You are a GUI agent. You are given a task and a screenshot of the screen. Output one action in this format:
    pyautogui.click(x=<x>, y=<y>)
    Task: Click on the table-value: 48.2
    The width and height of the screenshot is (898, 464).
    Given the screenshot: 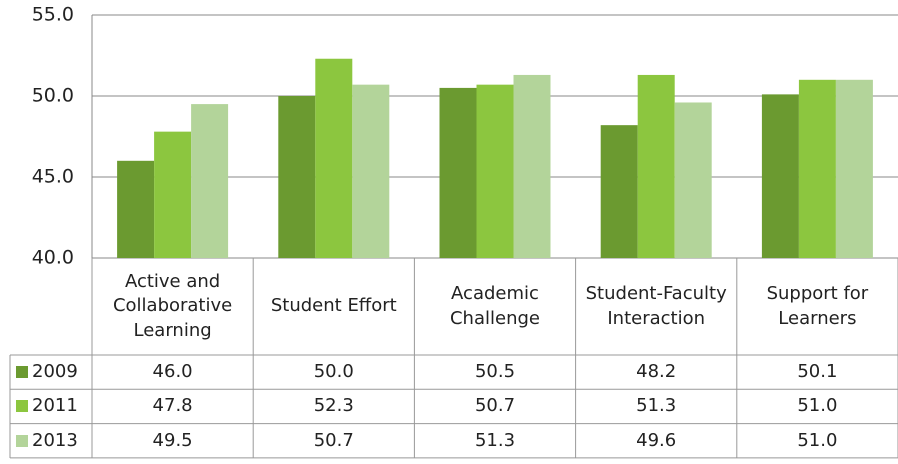 What is the action you would take?
    pyautogui.click(x=656, y=371)
    